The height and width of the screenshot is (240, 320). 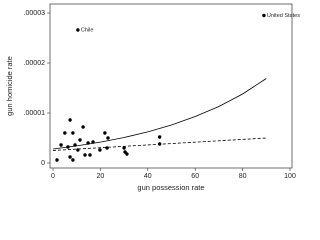 What do you see at coordinates (290, 176) in the screenshot?
I see `x-tick-label: 100` at bounding box center [290, 176].